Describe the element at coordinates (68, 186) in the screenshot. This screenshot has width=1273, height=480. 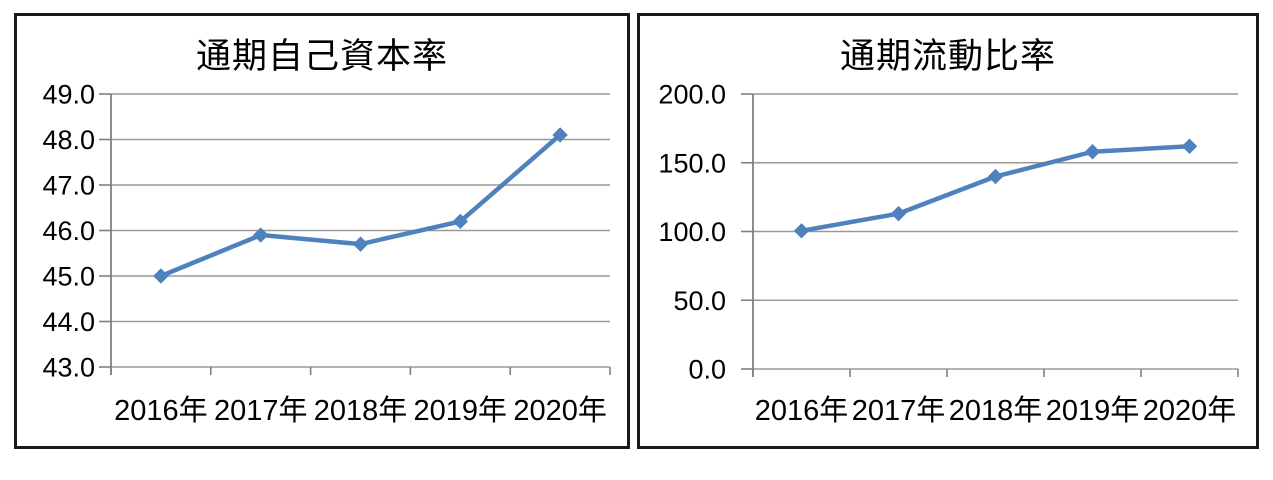
I see `y-axis-tick-label: 47.0` at that location.